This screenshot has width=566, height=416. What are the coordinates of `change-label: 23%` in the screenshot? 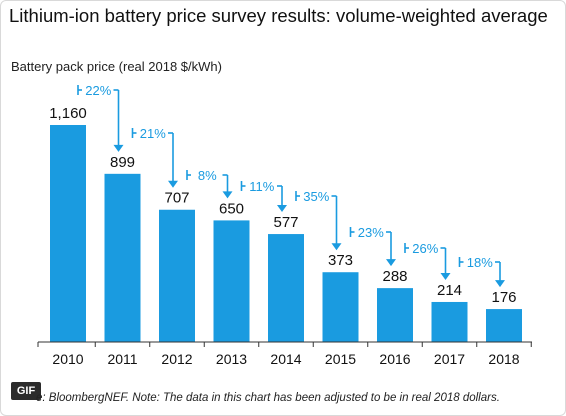 It's located at (371, 232).